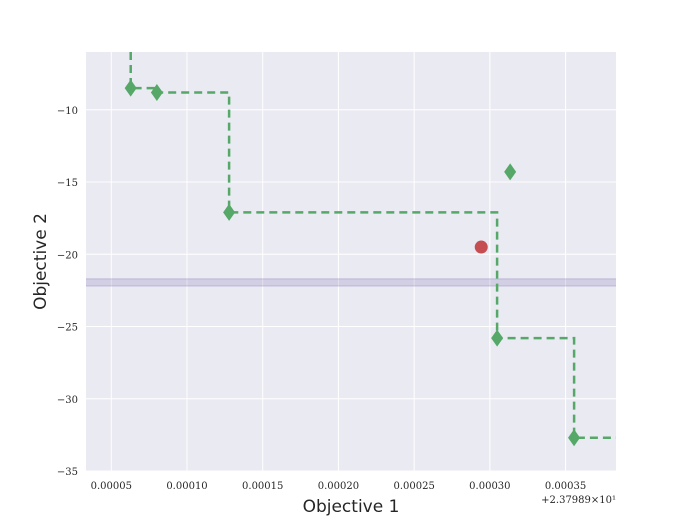 The height and width of the screenshot is (526, 685). What do you see at coordinates (41, 261) in the screenshot?
I see `y-axis-label: Objective 2` at bounding box center [41, 261].